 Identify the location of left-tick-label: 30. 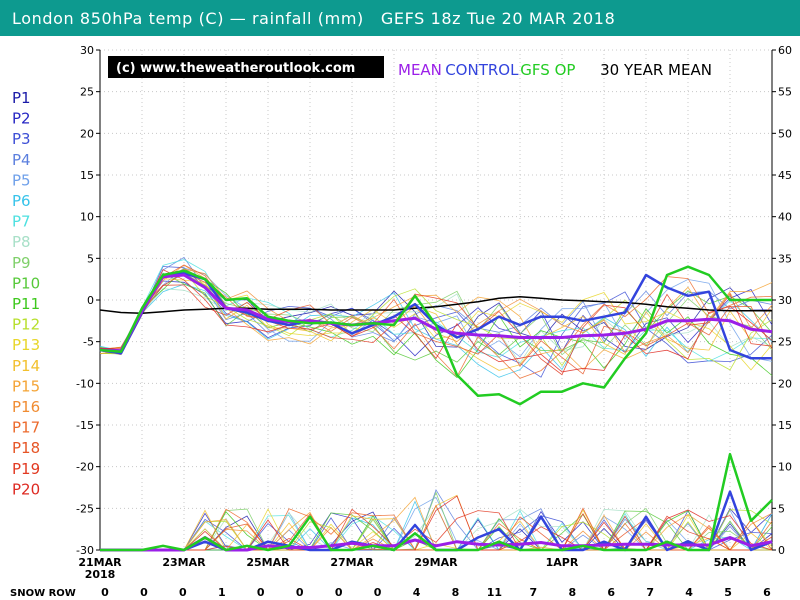
(87, 50).